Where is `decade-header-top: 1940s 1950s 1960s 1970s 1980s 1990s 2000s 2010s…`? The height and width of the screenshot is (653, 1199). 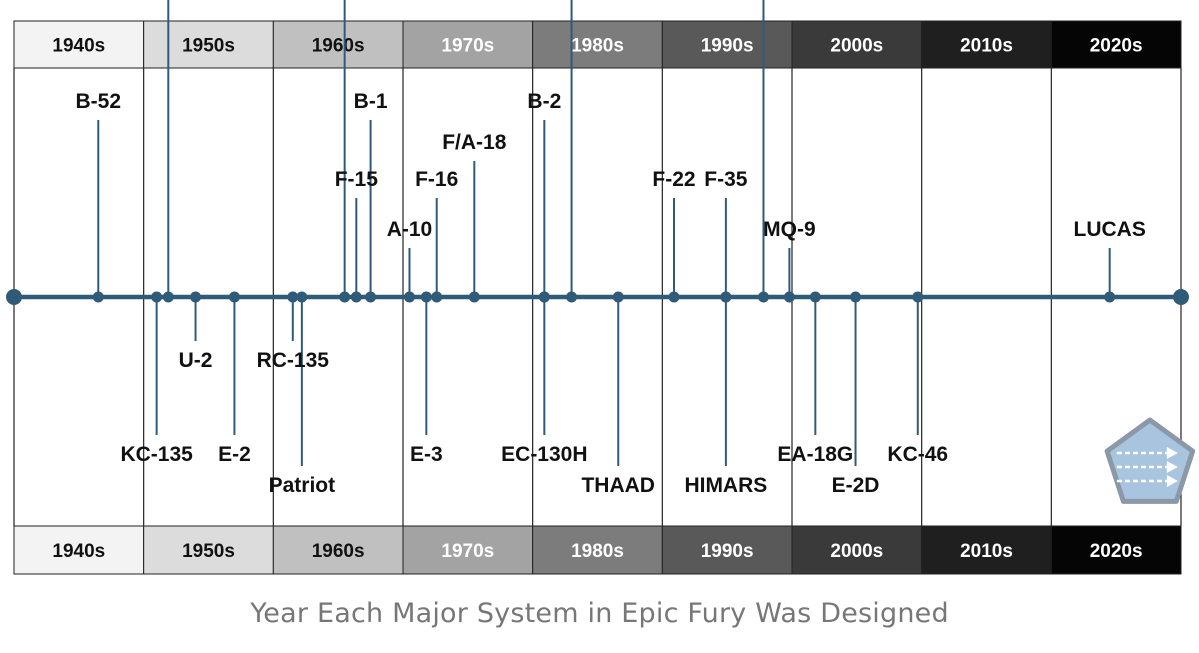 decade-header-top: 1940s 1950s 1960s 1970s 1980s 1990s 2000s 2010s… is located at coordinates (597, 44).